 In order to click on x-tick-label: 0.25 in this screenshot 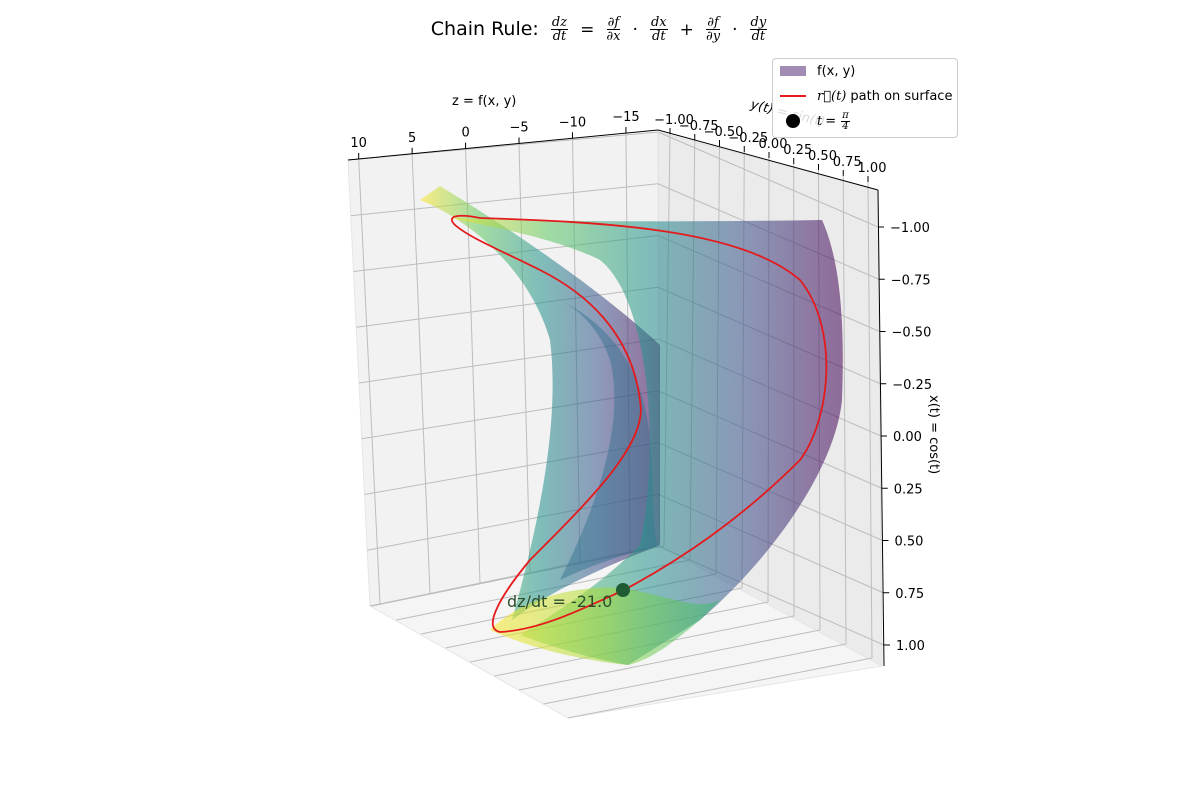, I will do `click(908, 489)`.